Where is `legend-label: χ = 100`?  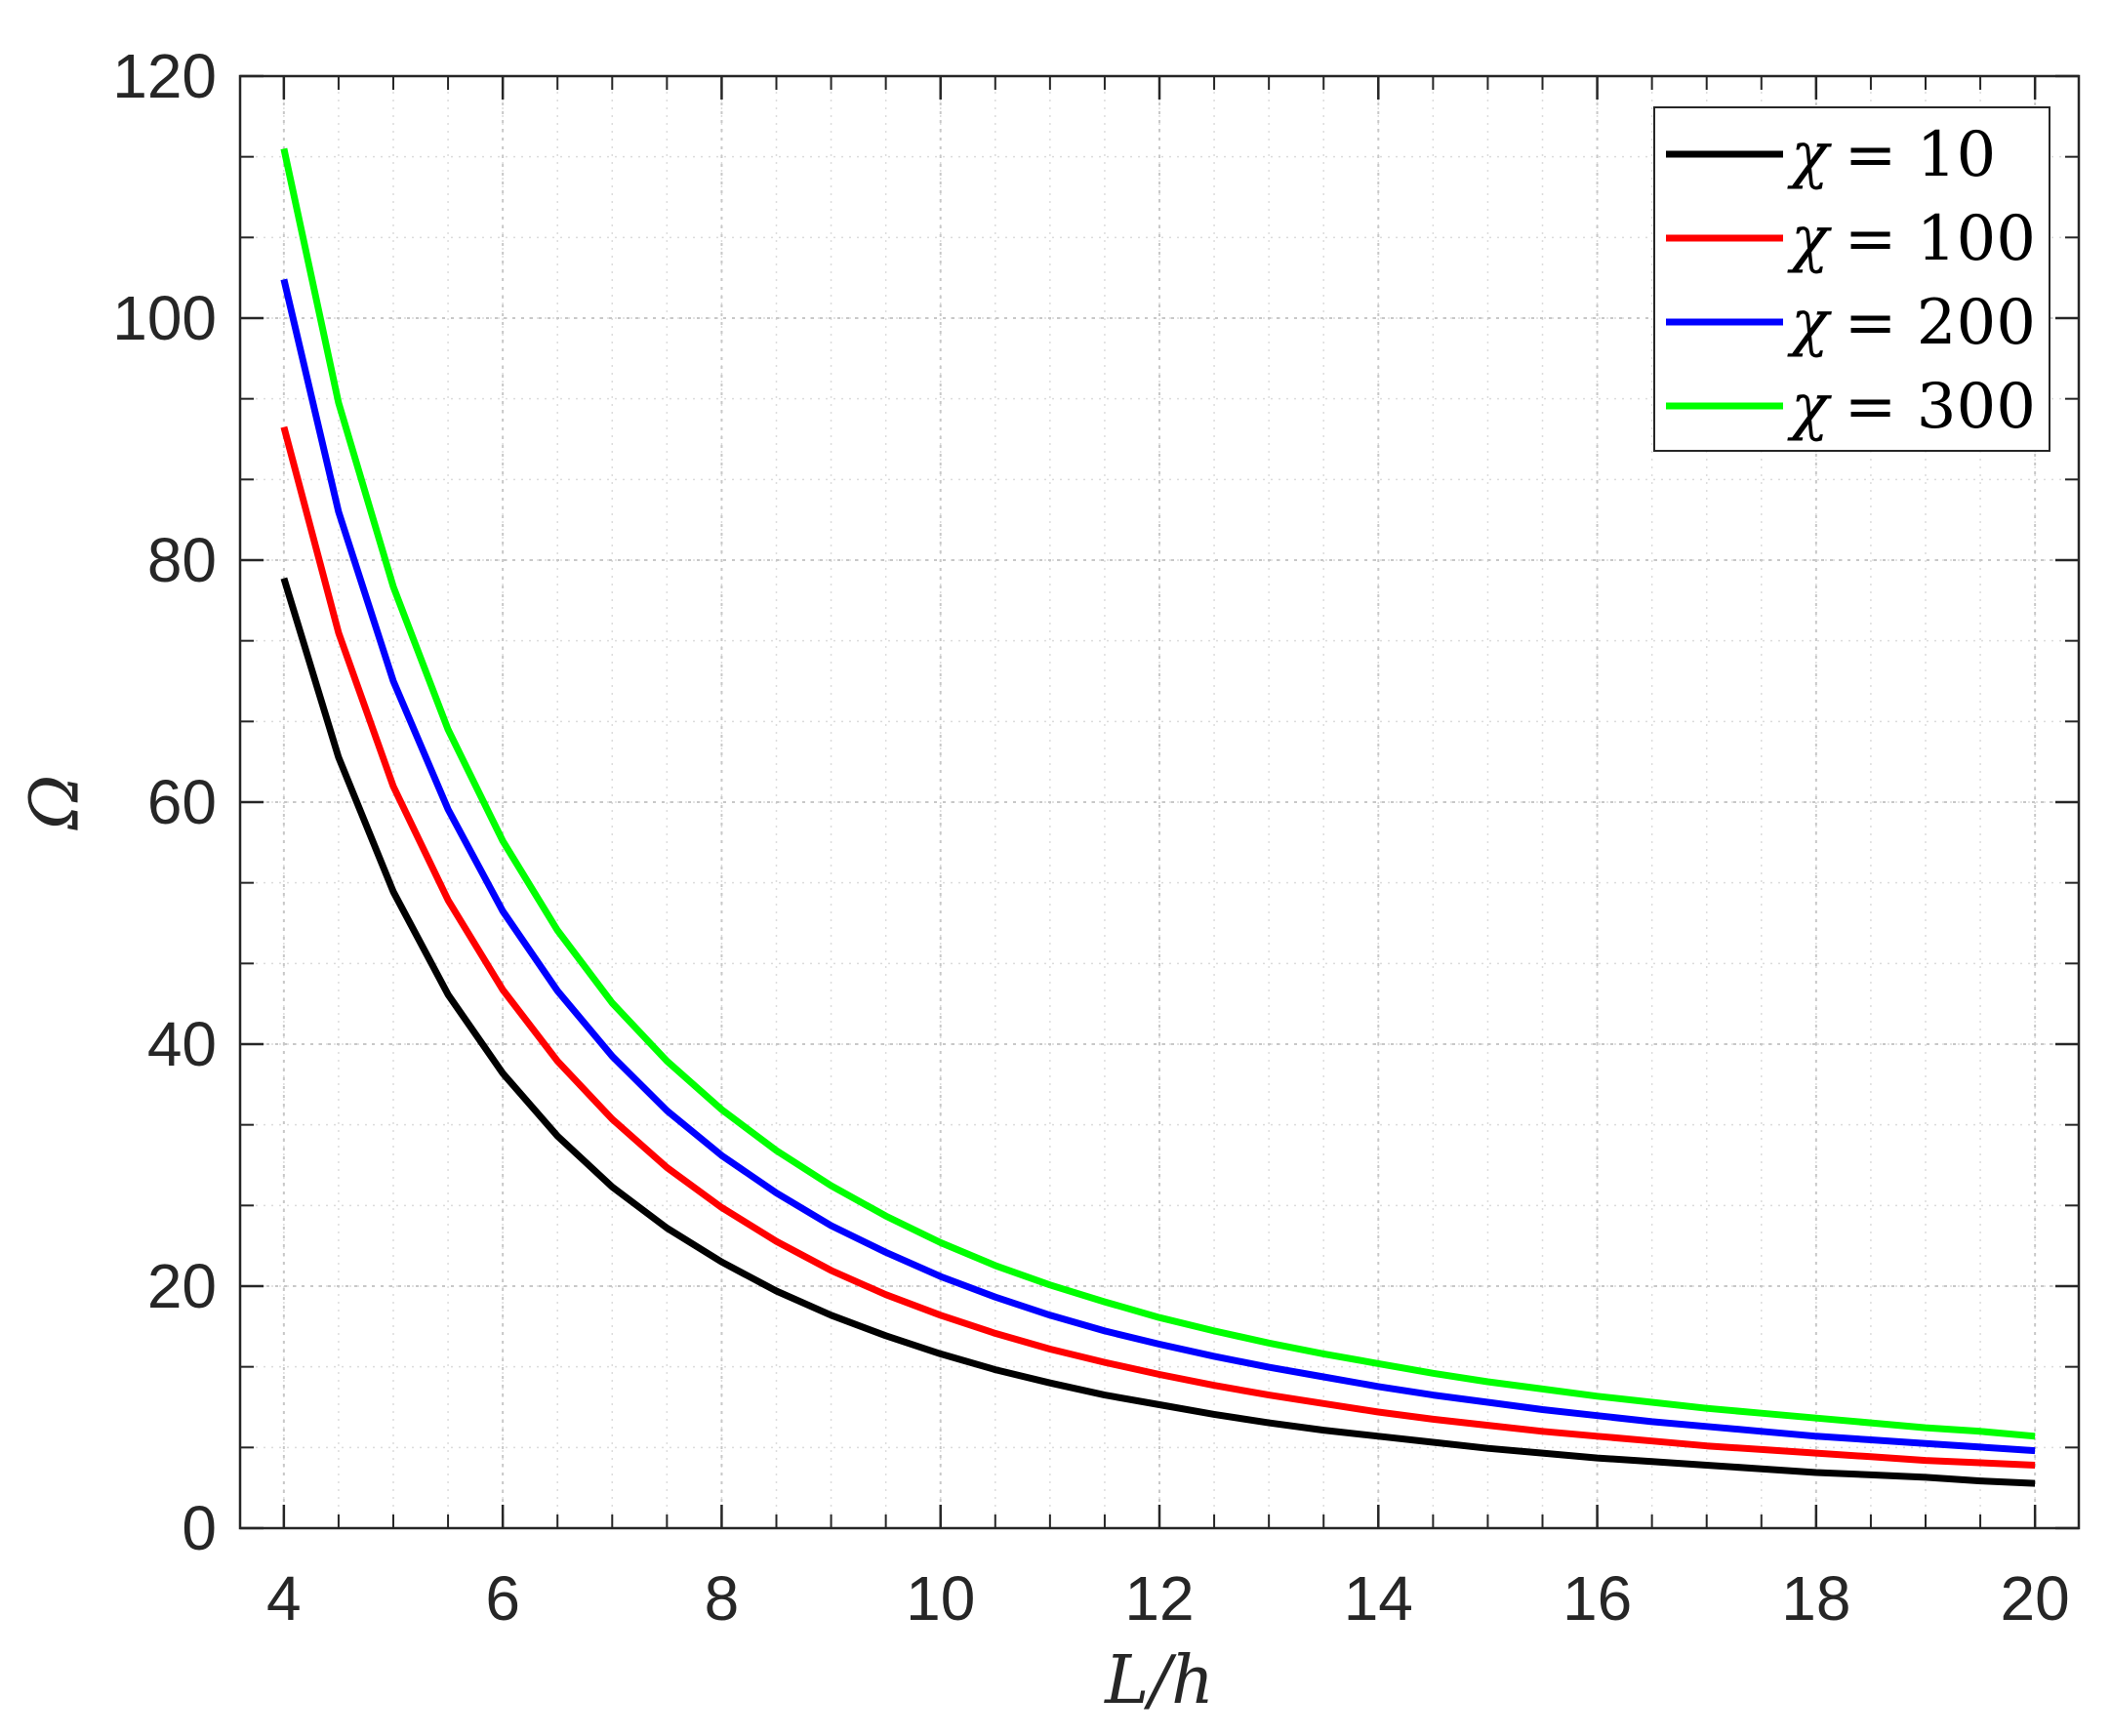 legend-label: χ = 100 is located at coordinates (1912, 239).